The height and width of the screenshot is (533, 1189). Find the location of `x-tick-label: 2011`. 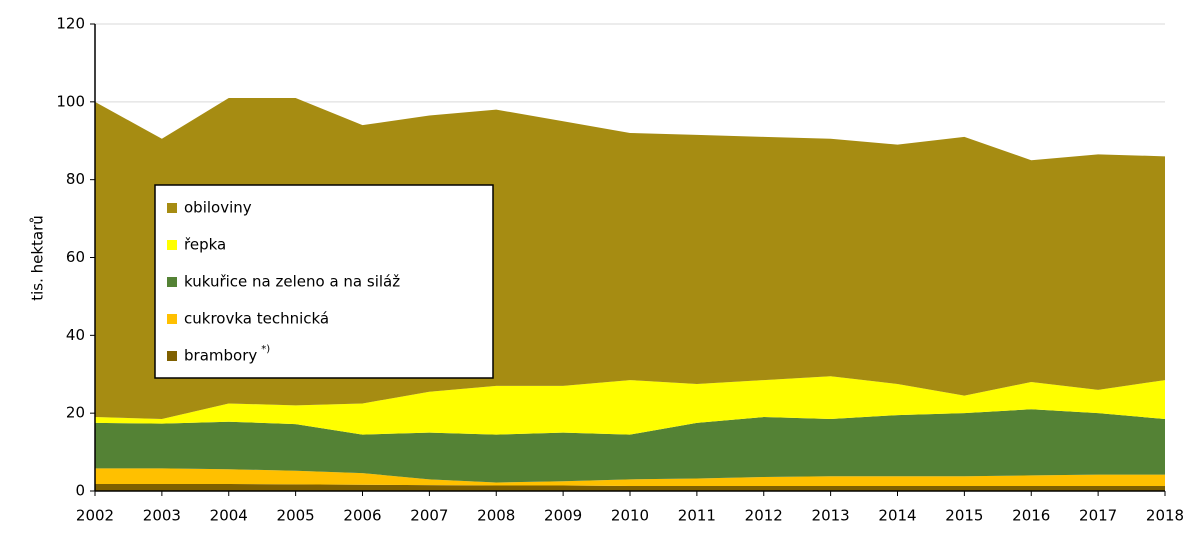

x-tick-label: 2011 is located at coordinates (697, 516).